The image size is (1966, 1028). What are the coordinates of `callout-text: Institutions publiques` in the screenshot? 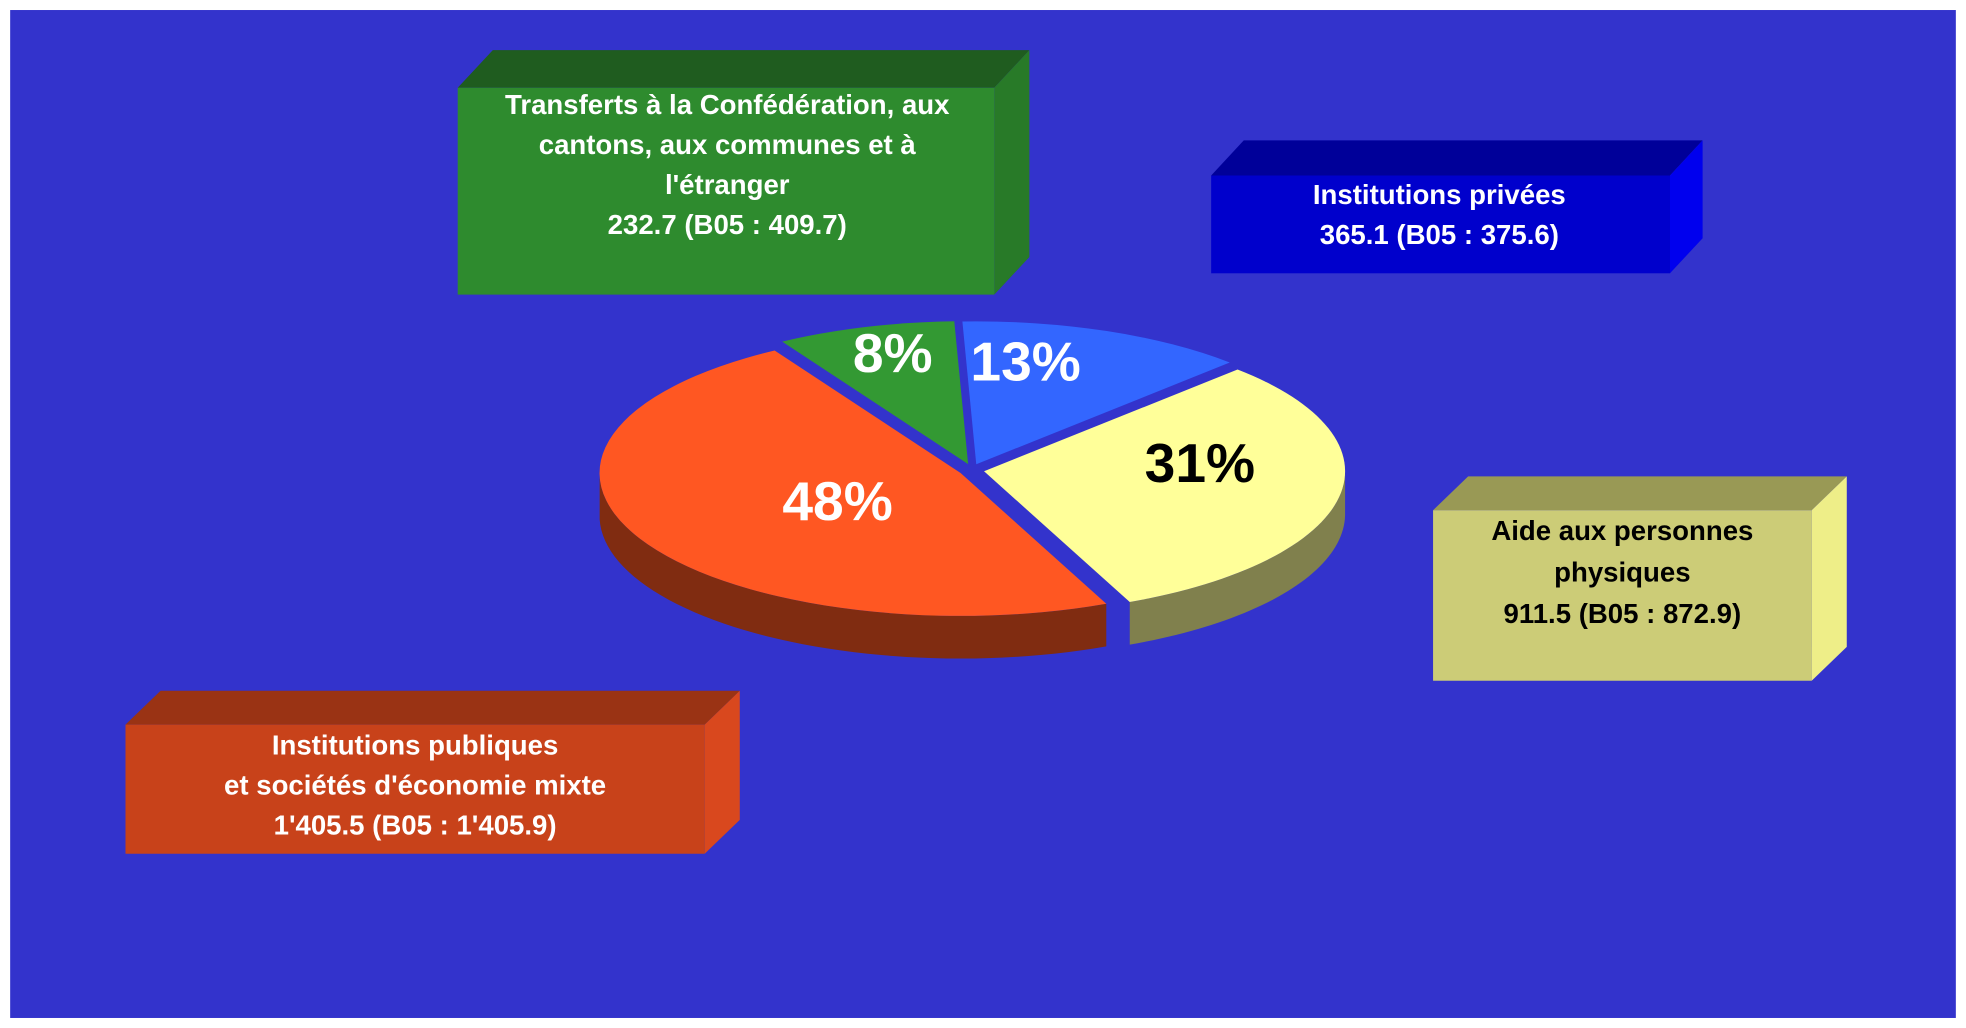 It's located at (415, 744).